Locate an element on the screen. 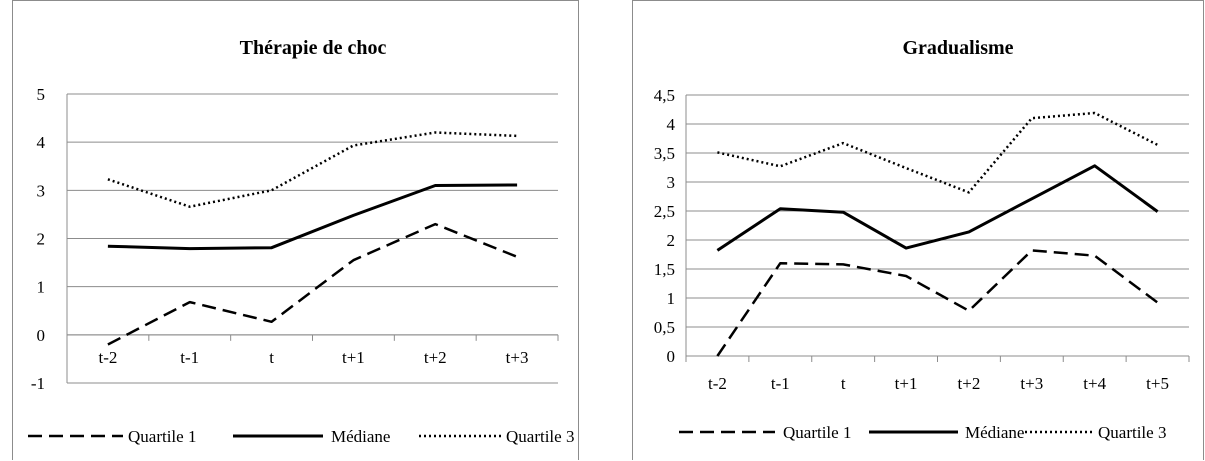 Image resolution: width=1205 pixels, height=461 pixels. chart-title: Thérapie de choc is located at coordinates (313, 48).